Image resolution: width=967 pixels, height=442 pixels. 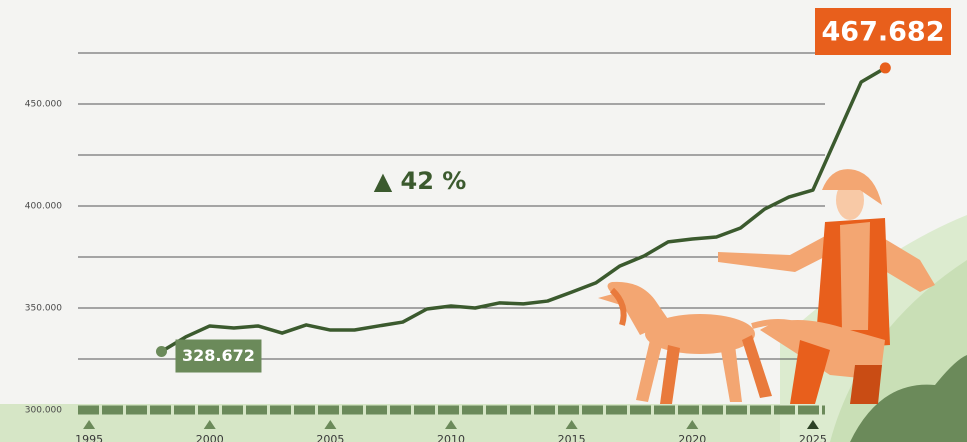 I want to click on x-tick-label: 2020, so click(x=692, y=437).